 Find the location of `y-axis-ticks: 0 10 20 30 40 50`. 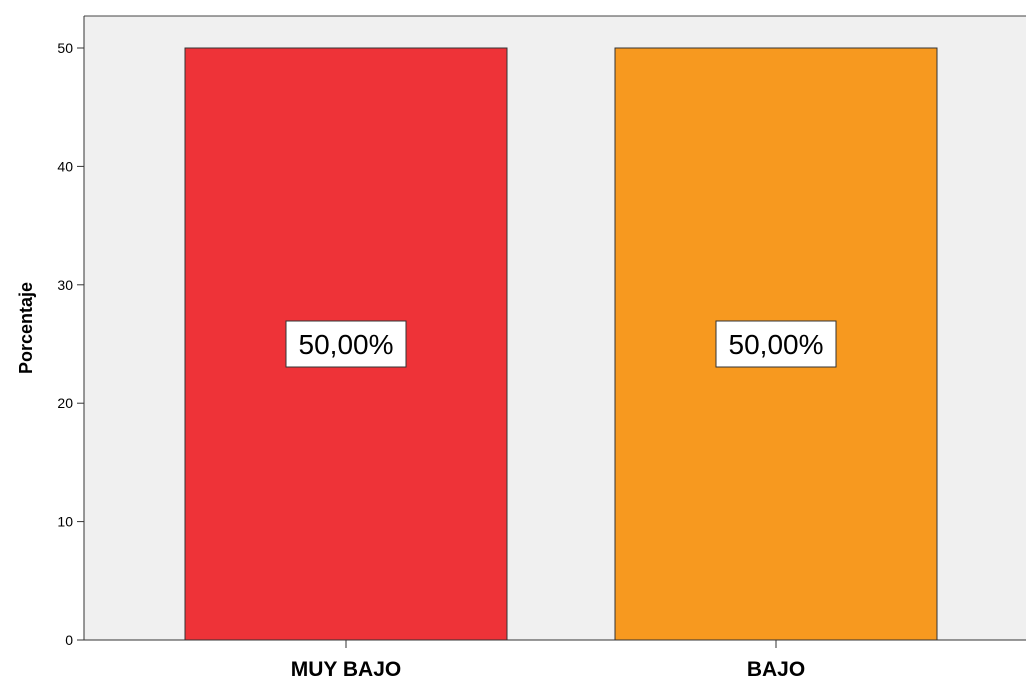

y-axis-ticks: 0 10 20 30 40 50 is located at coordinates (70, 344).